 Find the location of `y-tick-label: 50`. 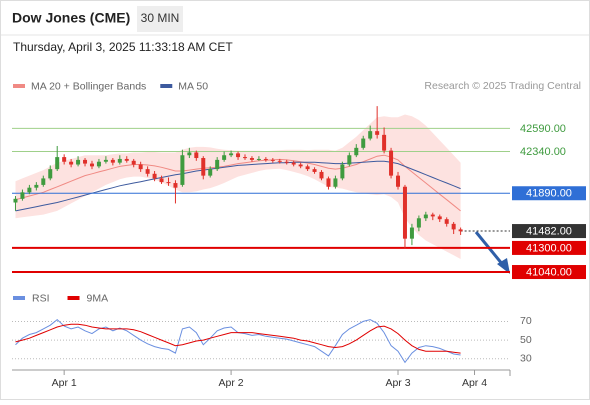

y-tick-label: 50 is located at coordinates (526, 340).